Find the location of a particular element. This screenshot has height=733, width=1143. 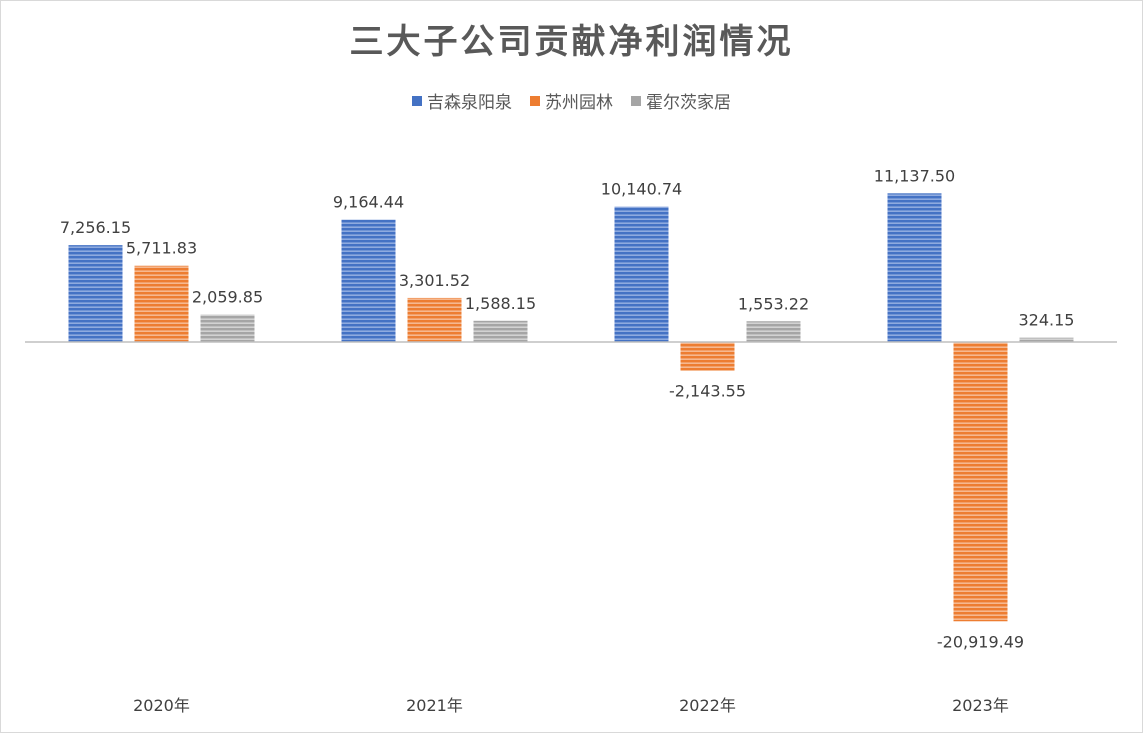

data-label-0-2: 10,140.74 is located at coordinates (641, 189).